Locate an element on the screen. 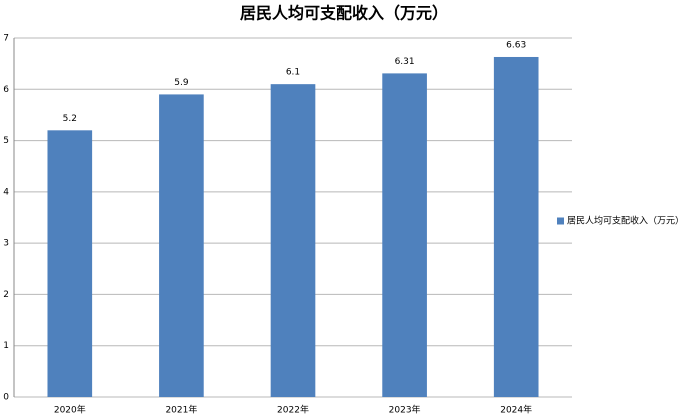 The width and height of the screenshot is (688, 419). y-tick-label: 0 is located at coordinates (6, 398).